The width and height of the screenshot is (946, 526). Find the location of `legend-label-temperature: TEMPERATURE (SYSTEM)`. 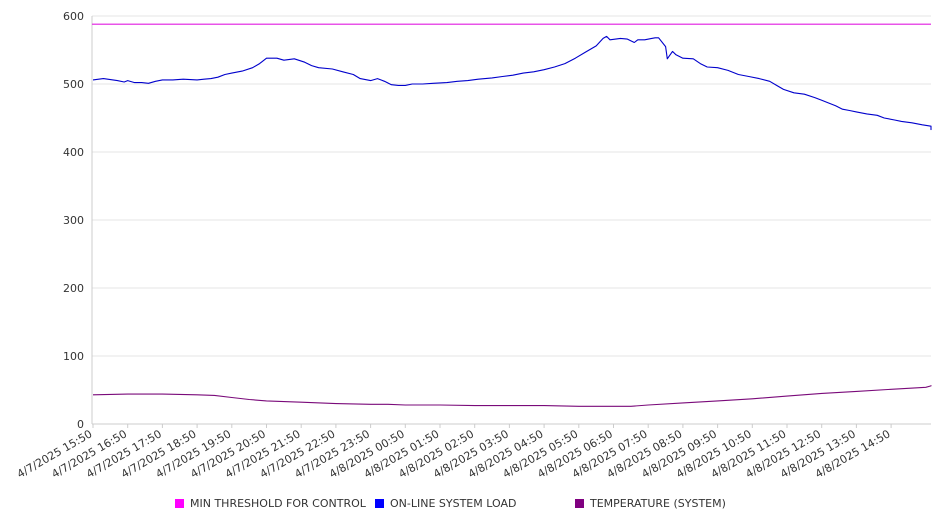

legend-label-temperature: TEMPERATURE (SYSTEM) is located at coordinates (658, 503).